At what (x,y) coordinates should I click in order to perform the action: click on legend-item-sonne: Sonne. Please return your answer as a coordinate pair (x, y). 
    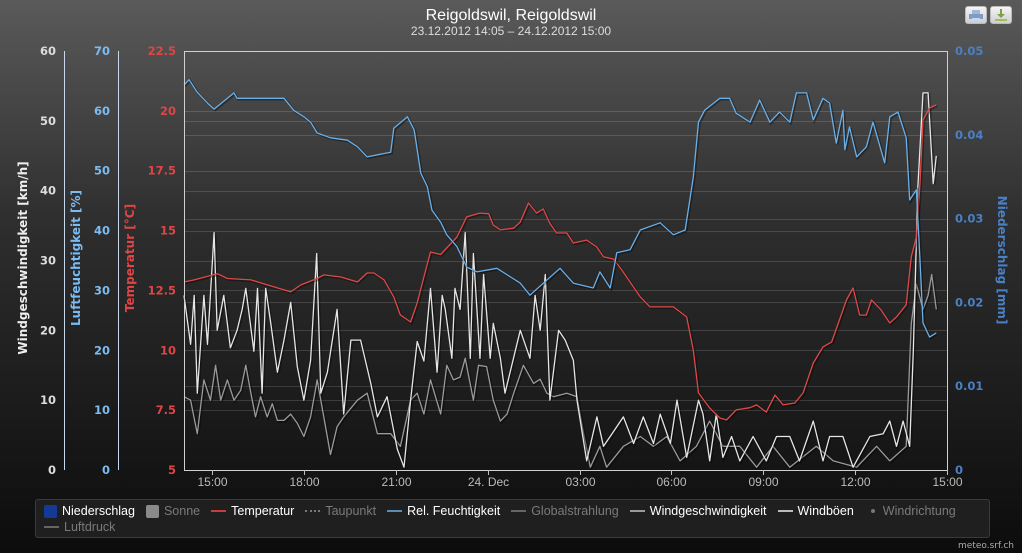
    Looking at the image, I should click on (173, 511).